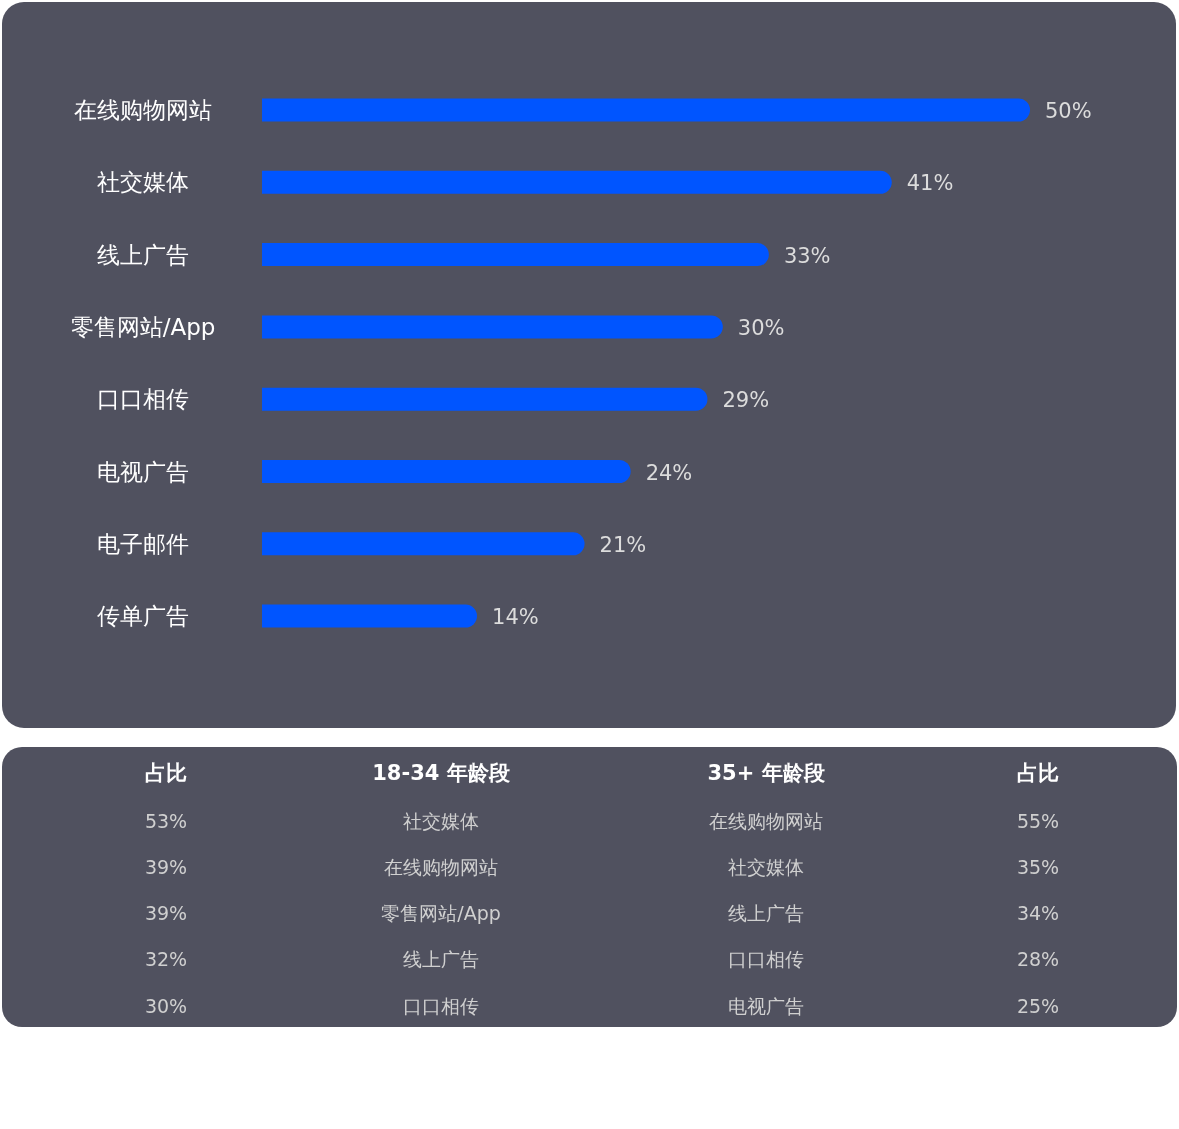 The image size is (1179, 1129). Describe the element at coordinates (669, 472) in the screenshot. I see `data-label: 24%` at that location.